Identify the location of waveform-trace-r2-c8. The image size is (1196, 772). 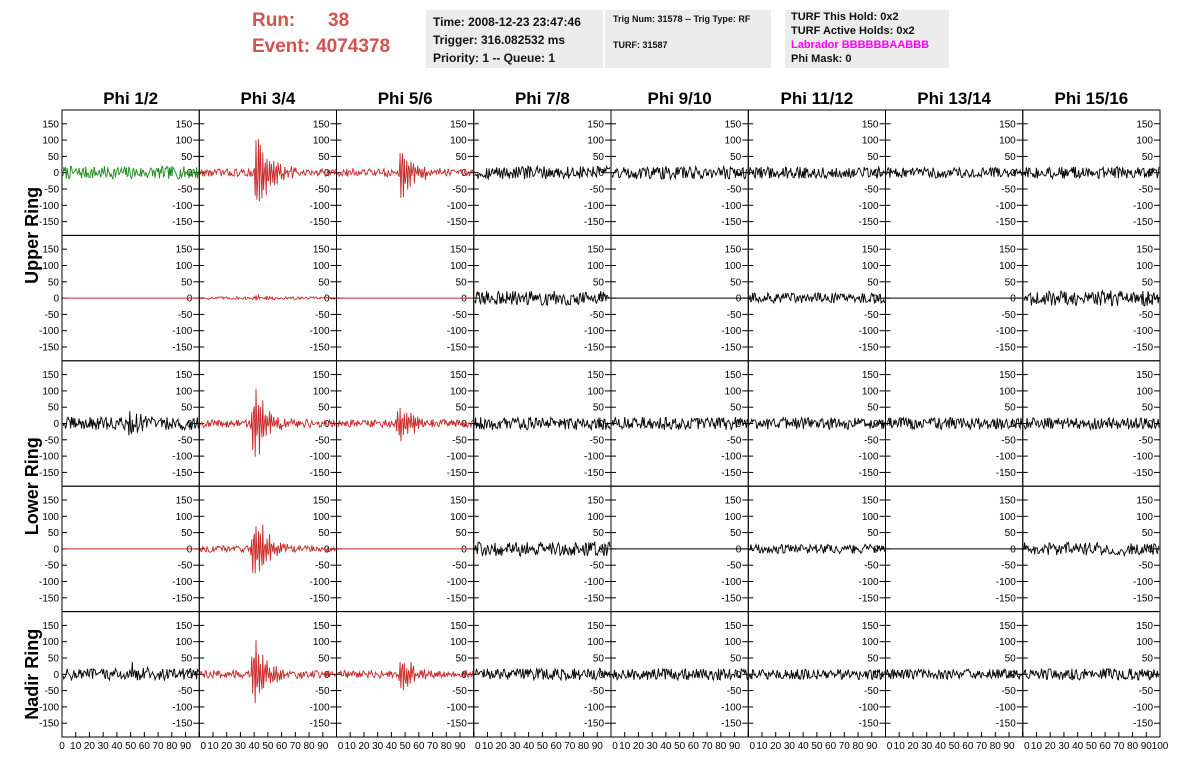
(1091, 297).